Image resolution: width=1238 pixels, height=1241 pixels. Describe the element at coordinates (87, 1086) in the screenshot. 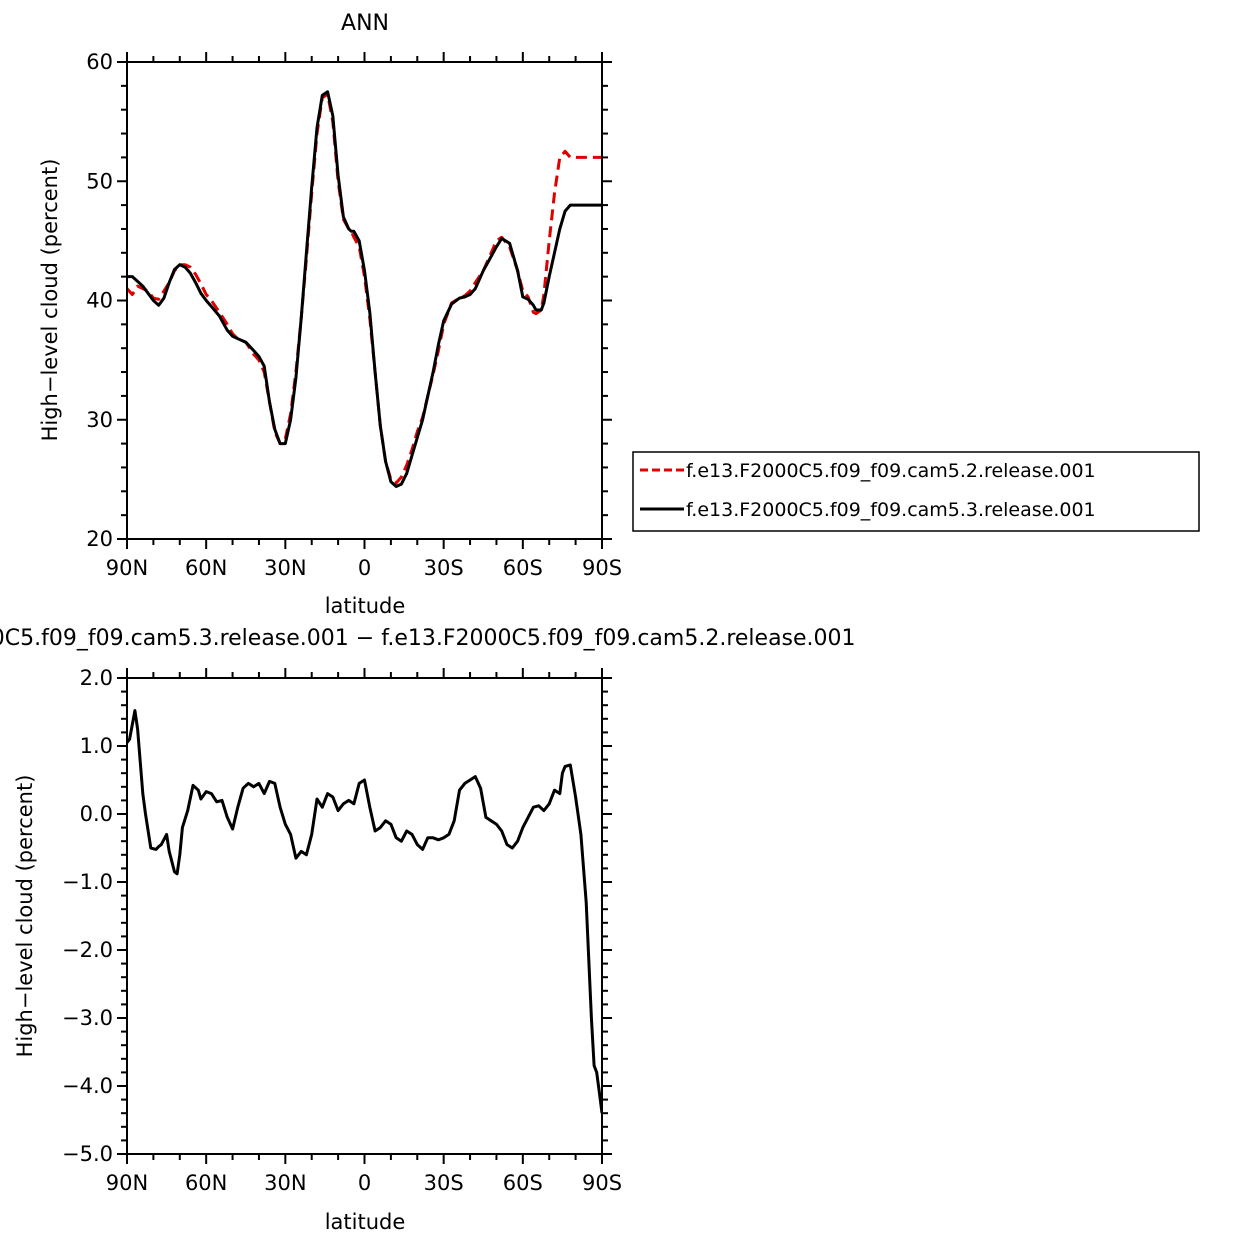

I see `y-tick-label: −4.0` at that location.